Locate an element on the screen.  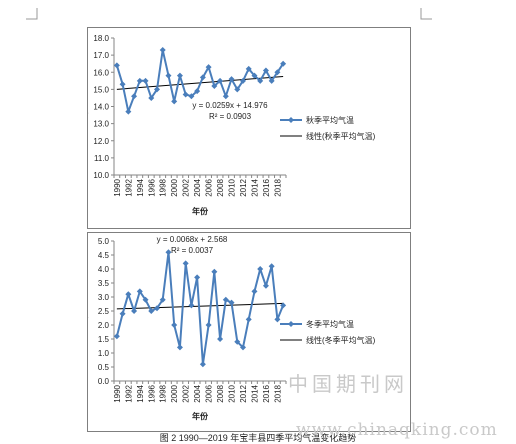
autumn-y-tick-label: 18.0 is located at coordinates (101, 38).